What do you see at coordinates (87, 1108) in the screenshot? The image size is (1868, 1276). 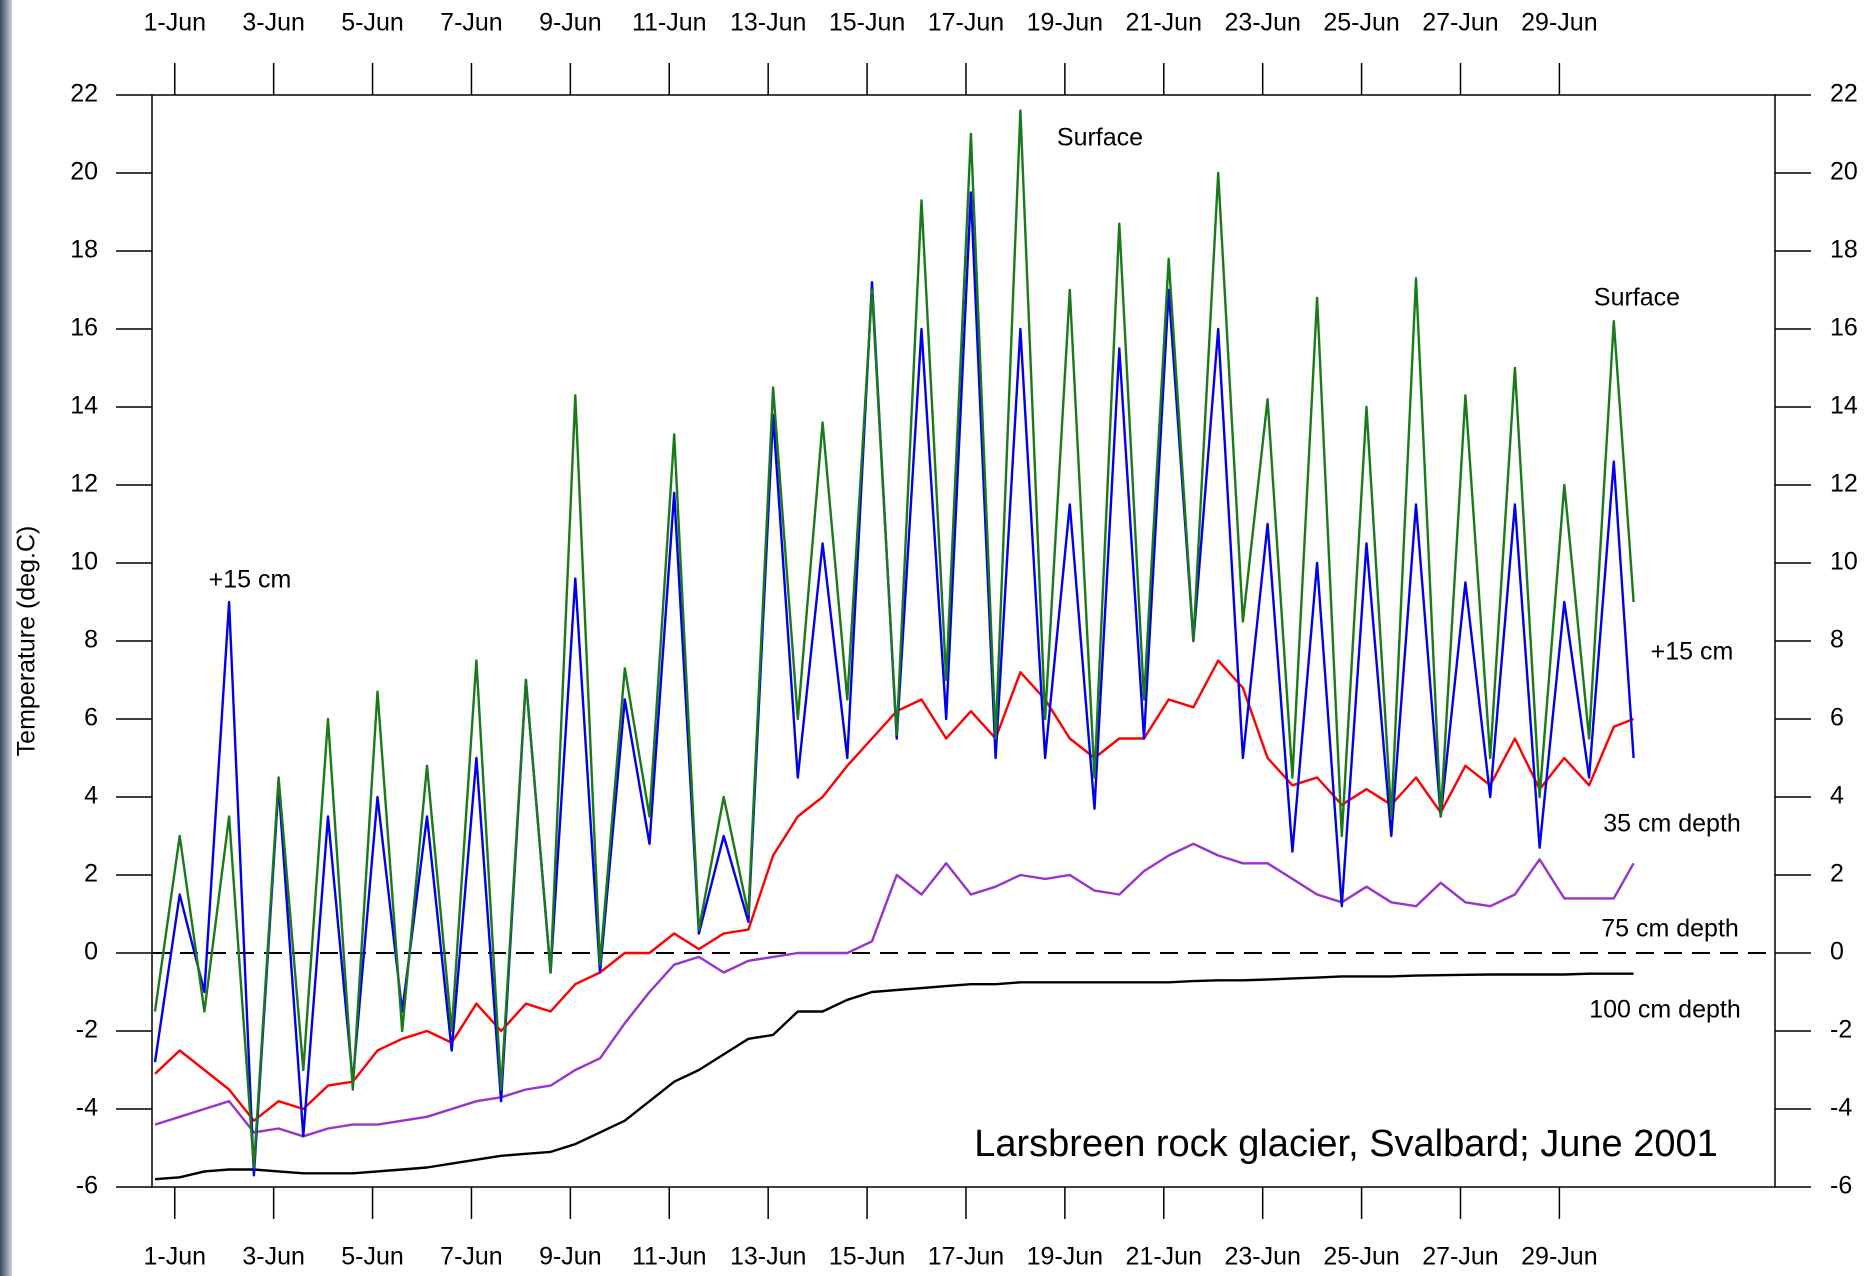 I see `y-tick-label-left: -4` at bounding box center [87, 1108].